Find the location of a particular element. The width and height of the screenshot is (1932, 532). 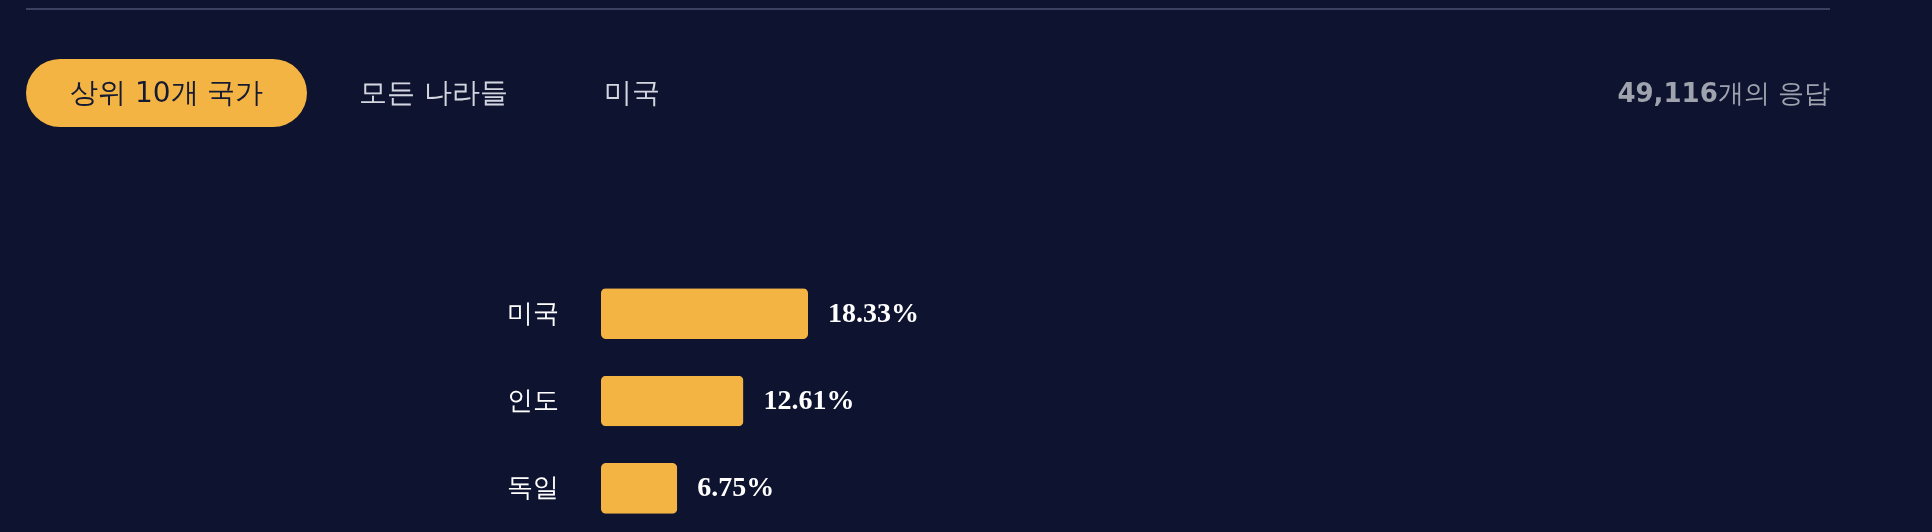

y-tick-label: 미국 is located at coordinates (532, 312).